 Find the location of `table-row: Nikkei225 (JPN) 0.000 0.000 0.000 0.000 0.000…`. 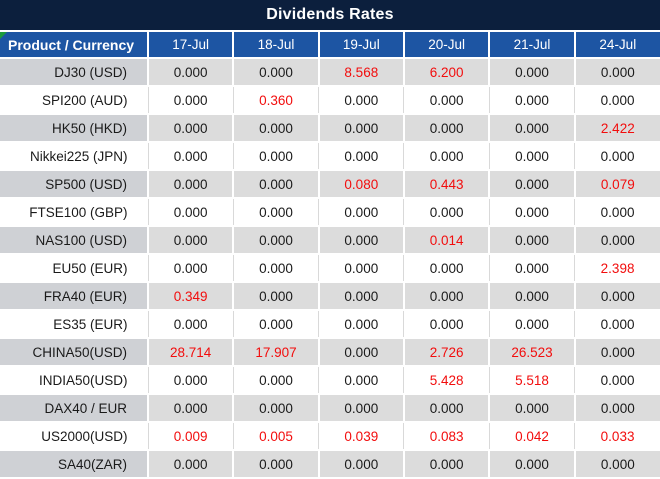

table-row: Nikkei225 (JPN) 0.000 0.000 0.000 0.000 0.000… is located at coordinates (330, 156).